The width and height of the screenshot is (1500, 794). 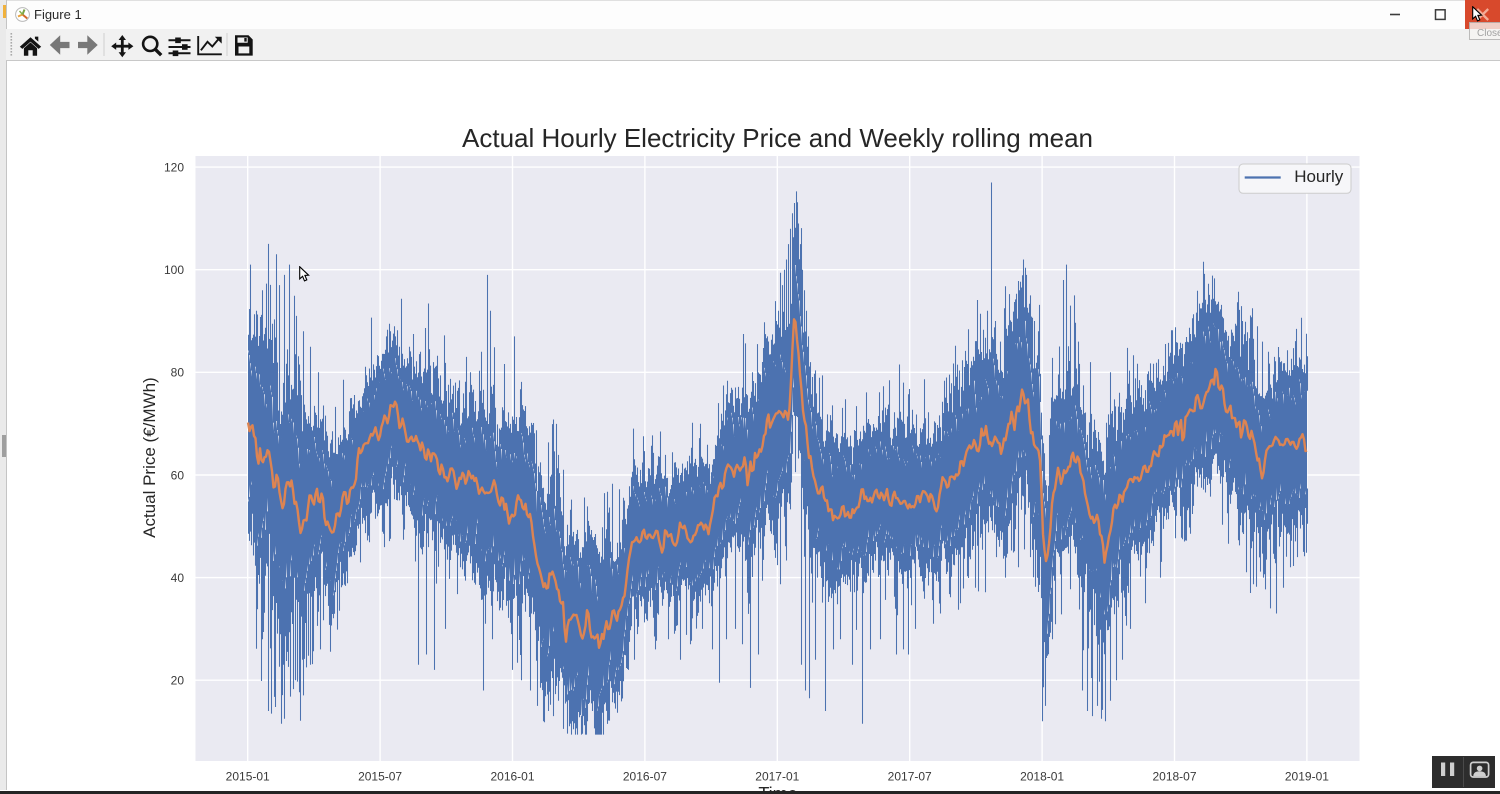 I want to click on svg-text: 2019-01, so click(x=1307, y=777).